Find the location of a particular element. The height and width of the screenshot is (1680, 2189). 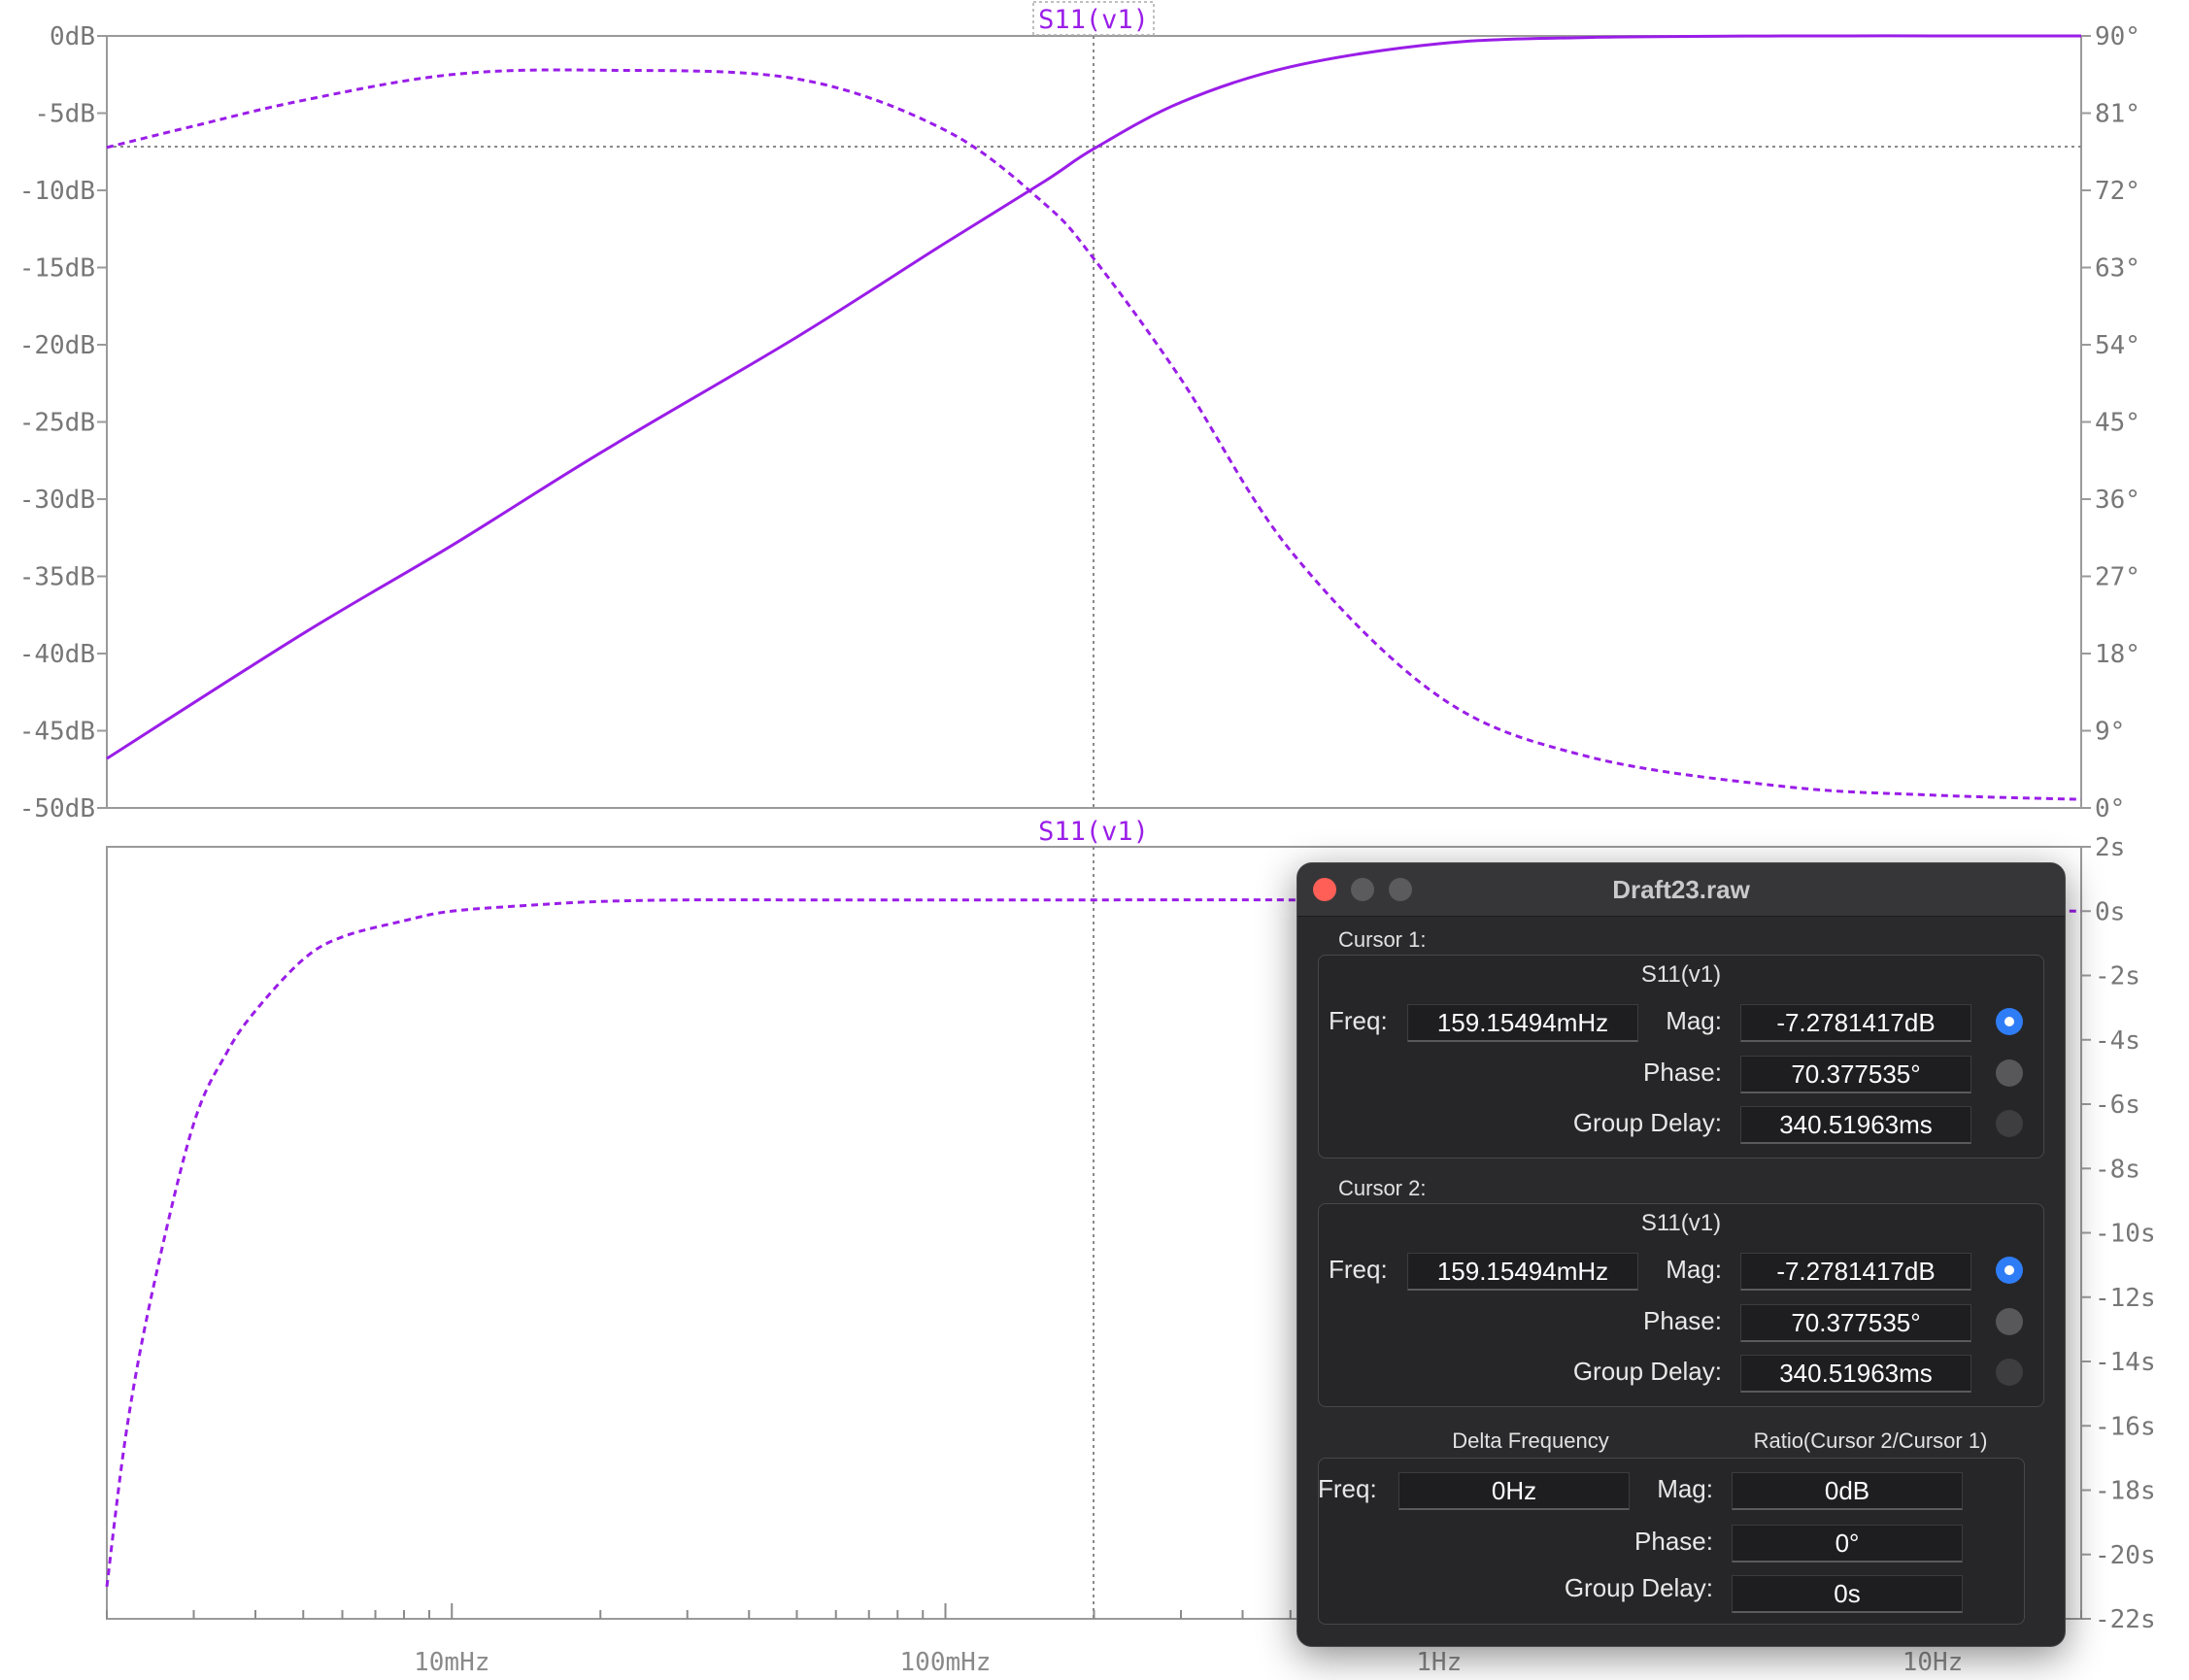

upper-left-tick-label: 0dB is located at coordinates (72, 36).